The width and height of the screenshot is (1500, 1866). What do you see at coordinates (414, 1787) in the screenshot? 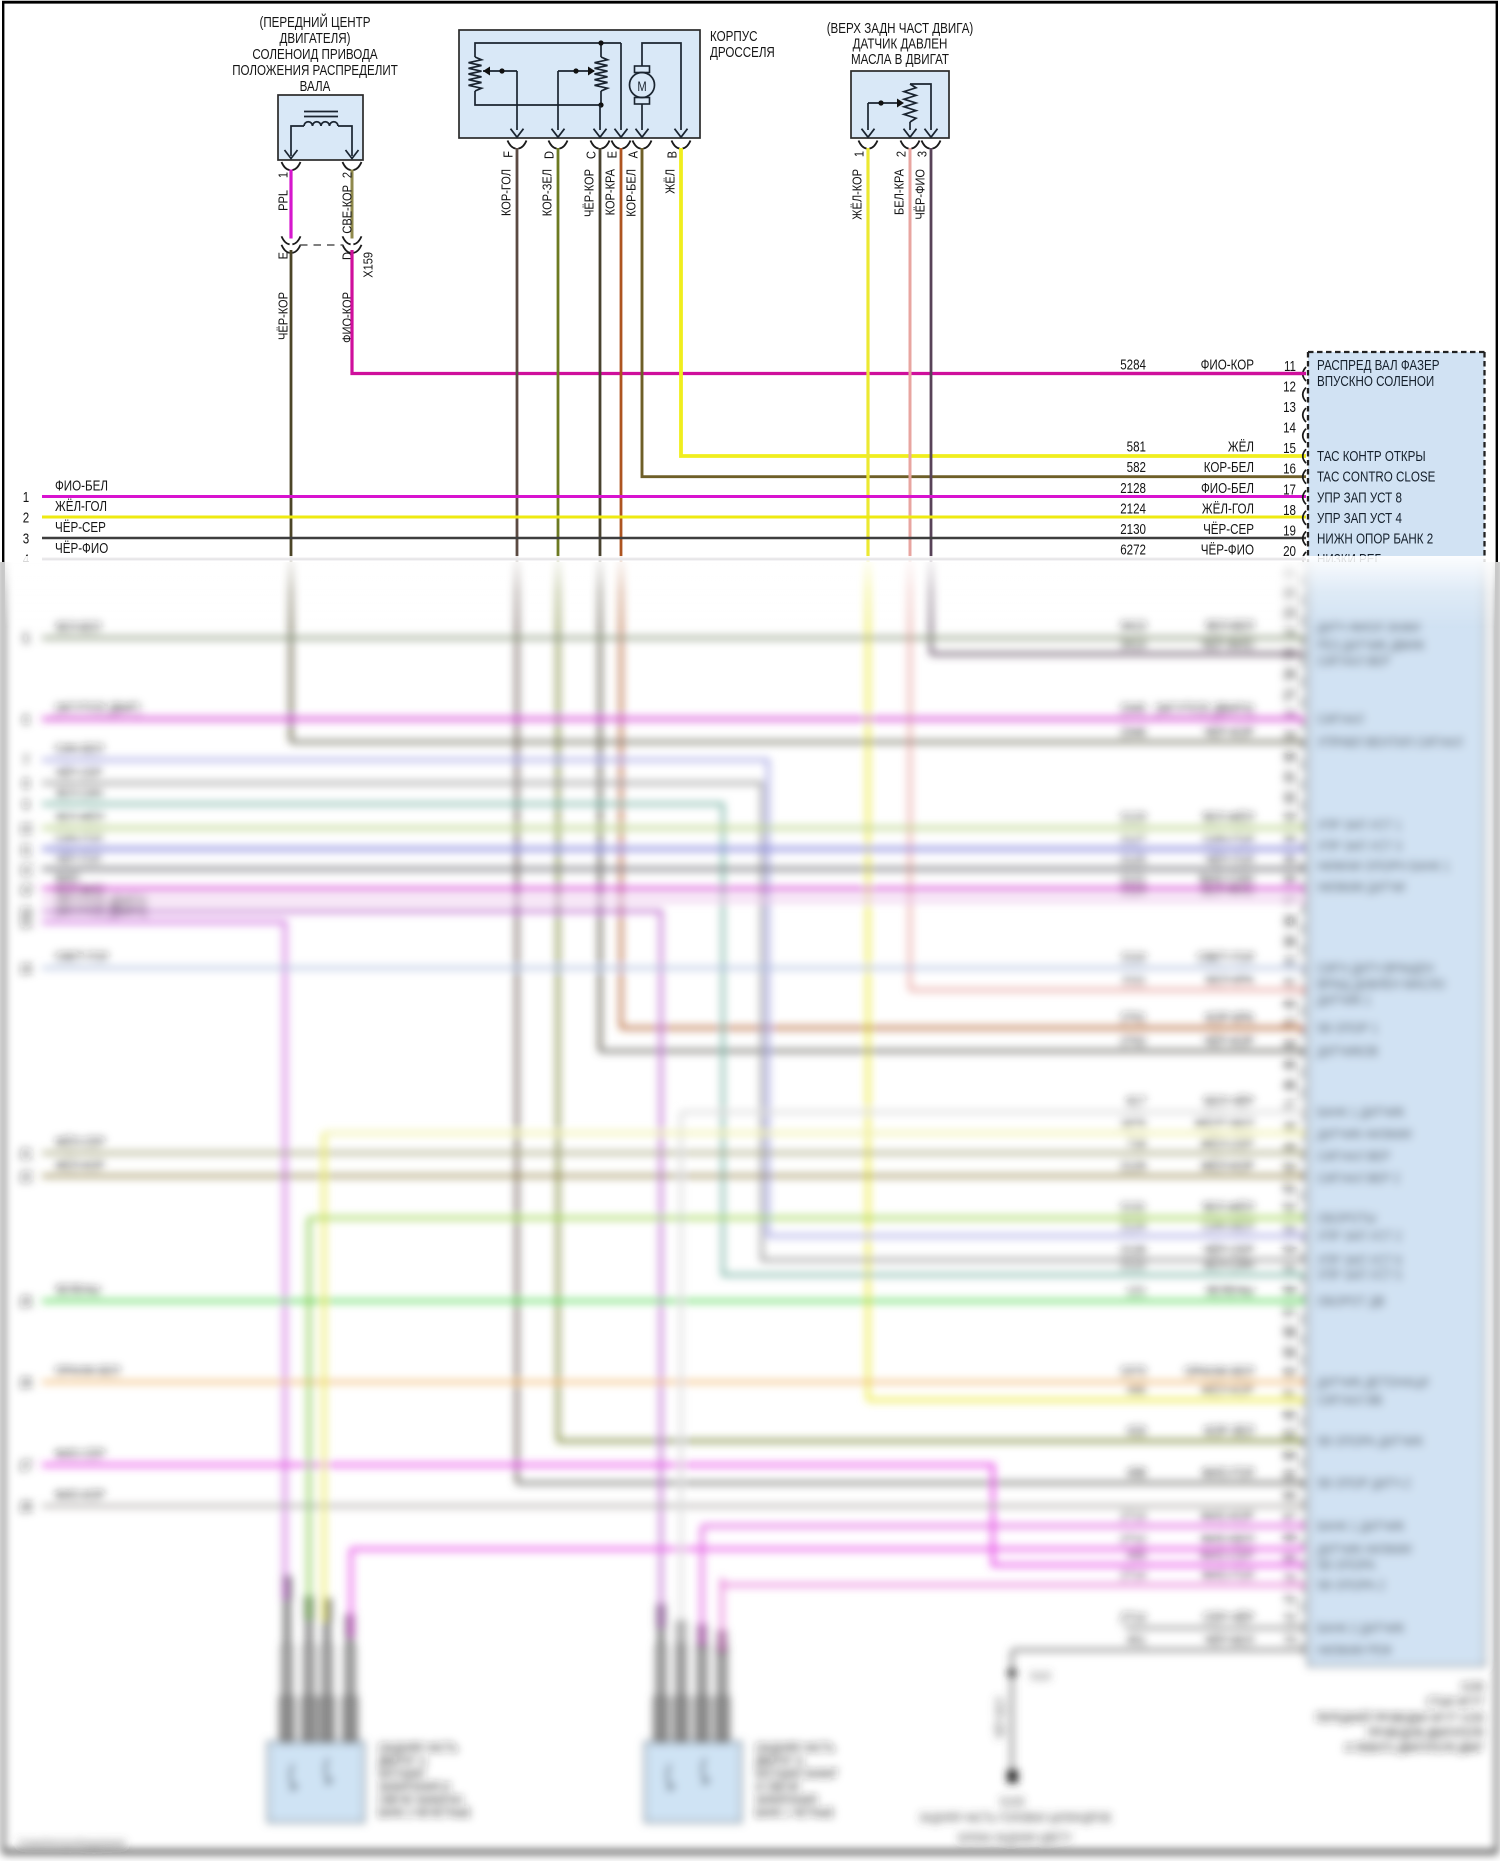
I see `svg-text: ЗАЖИГАНИЯ И` at bounding box center [414, 1787].